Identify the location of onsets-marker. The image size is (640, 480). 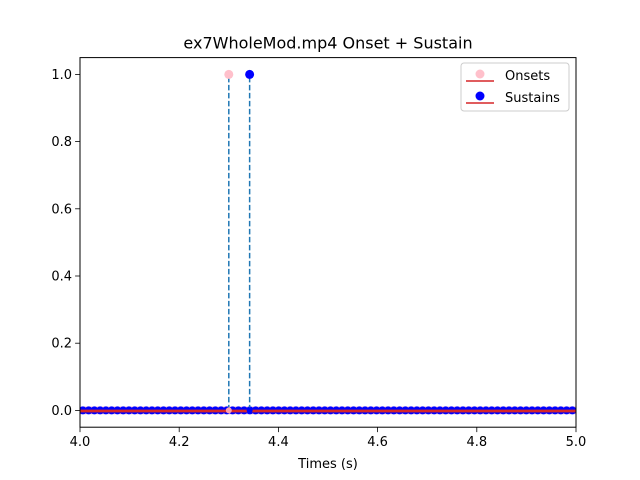
(229, 74).